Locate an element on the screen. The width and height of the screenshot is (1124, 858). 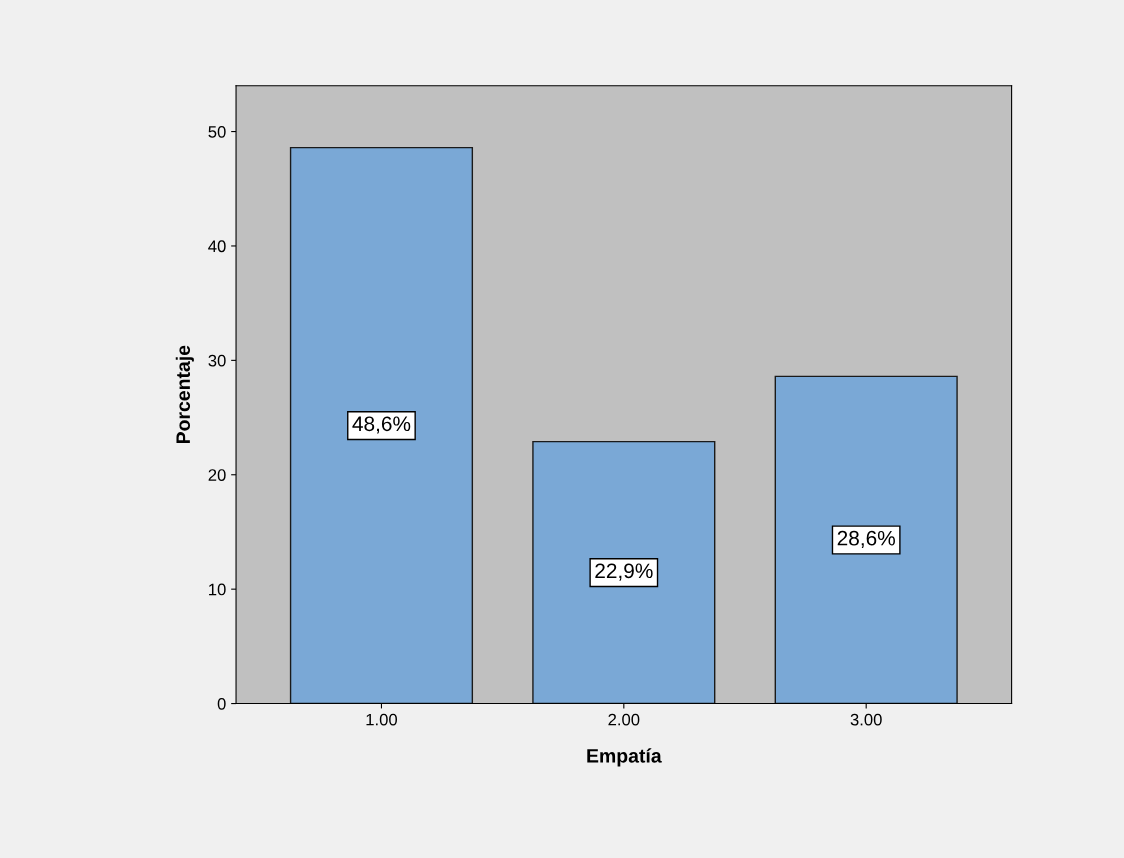
x-tick-label: 3.00 is located at coordinates (866, 719).